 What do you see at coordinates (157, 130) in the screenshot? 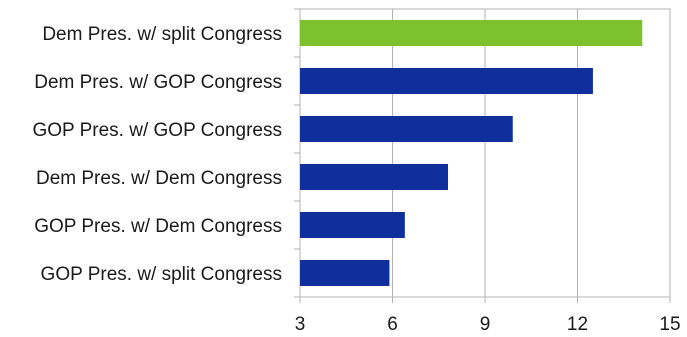
I see `category-label: GOP Pres. w/ GOP Congress` at bounding box center [157, 130].